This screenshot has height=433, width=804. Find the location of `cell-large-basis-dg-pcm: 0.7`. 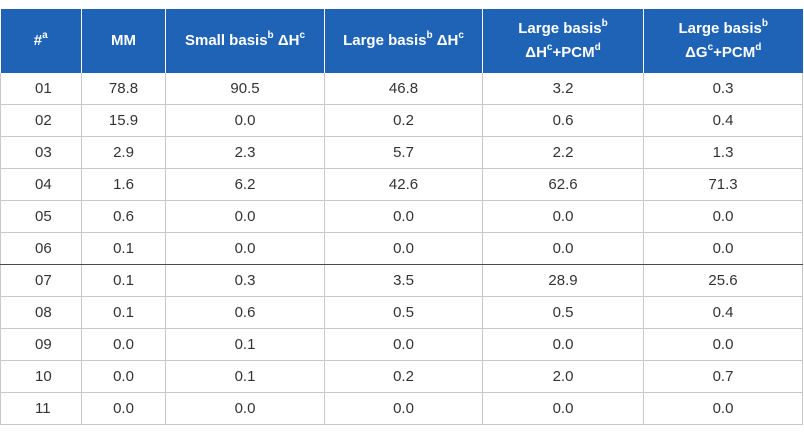

cell-large-basis-dg-pcm: 0.7 is located at coordinates (723, 376).